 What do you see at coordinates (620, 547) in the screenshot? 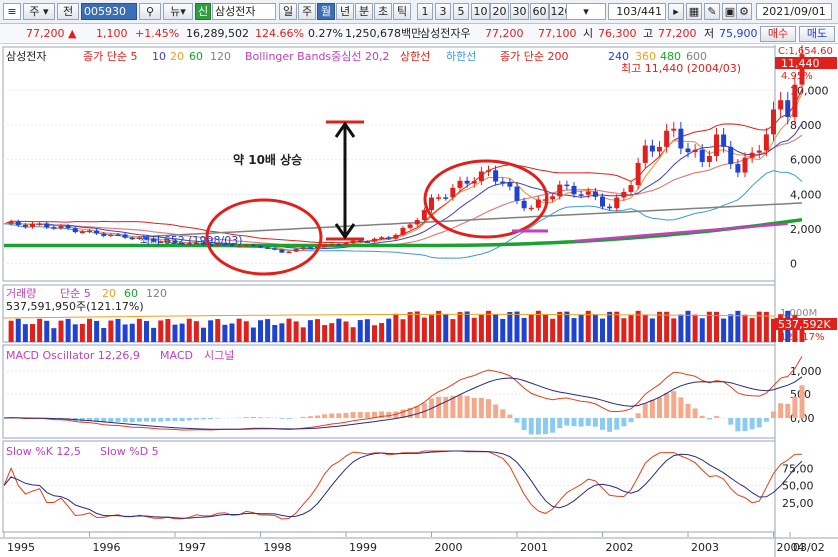
I see `x-axis-label-7: 2002` at bounding box center [620, 547].